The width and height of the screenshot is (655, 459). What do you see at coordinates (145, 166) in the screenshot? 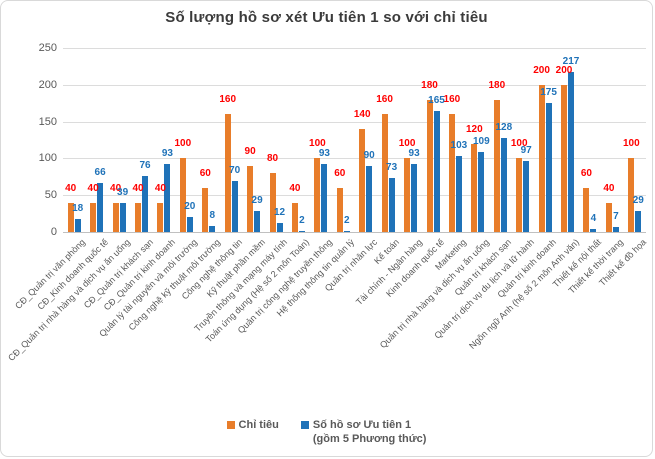
I see `bar-value-label-uu-tien-1: 76` at bounding box center [145, 166].